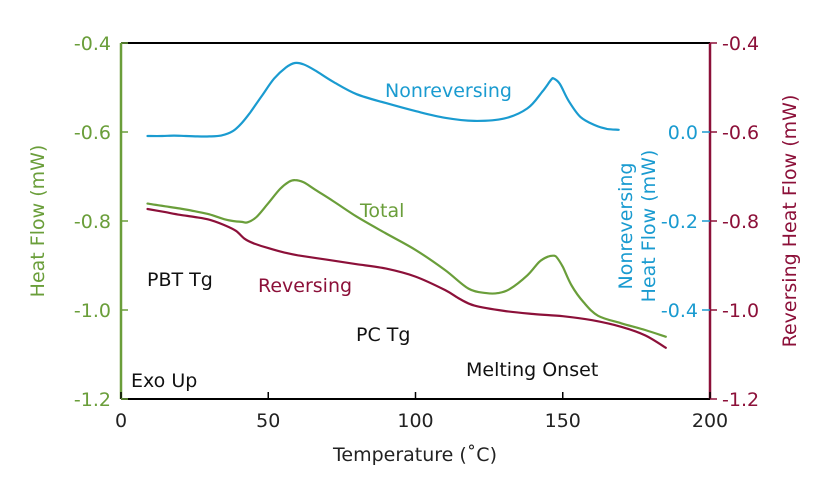  I want to click on right-axis-ticks: -0.4 -0.6 -0.8 -1.0 -1.2, so click(734, 222).